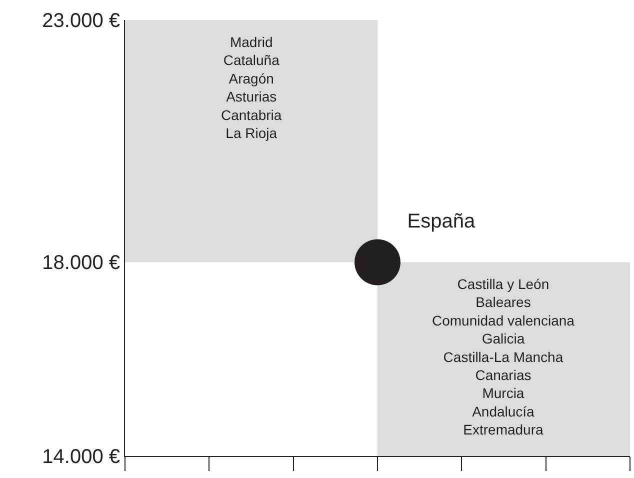 The image size is (634, 478). What do you see at coordinates (81, 263) in the screenshot?
I see `y-tick-label: 18.000 €` at bounding box center [81, 263].